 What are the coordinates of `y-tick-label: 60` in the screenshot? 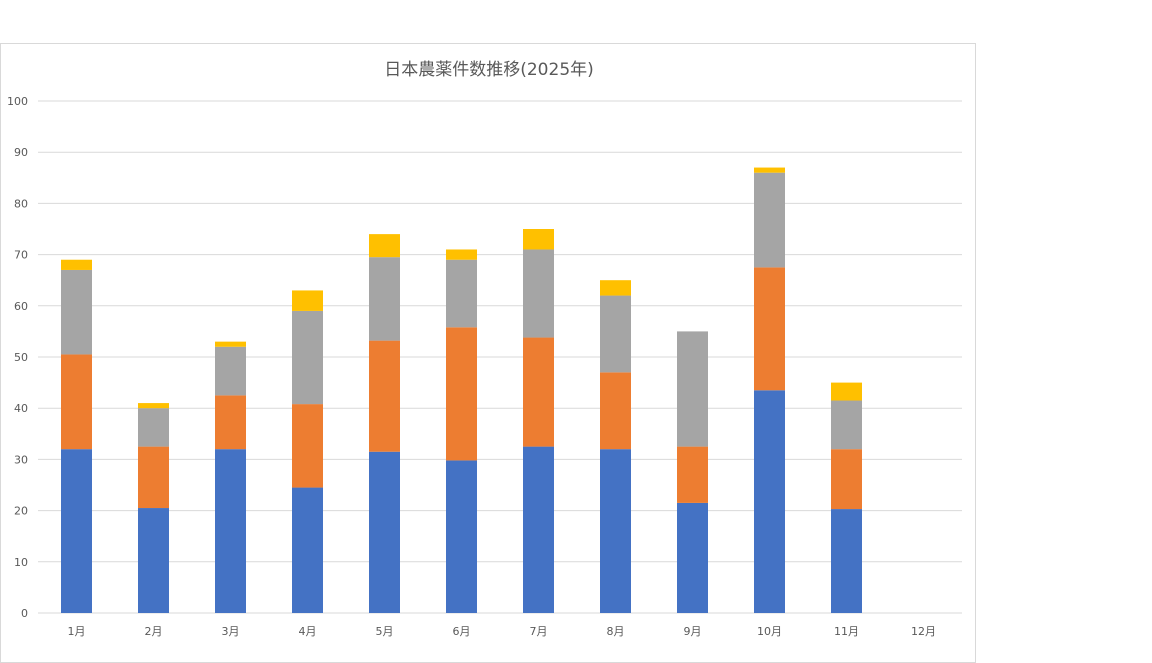 It's located at (21, 306).